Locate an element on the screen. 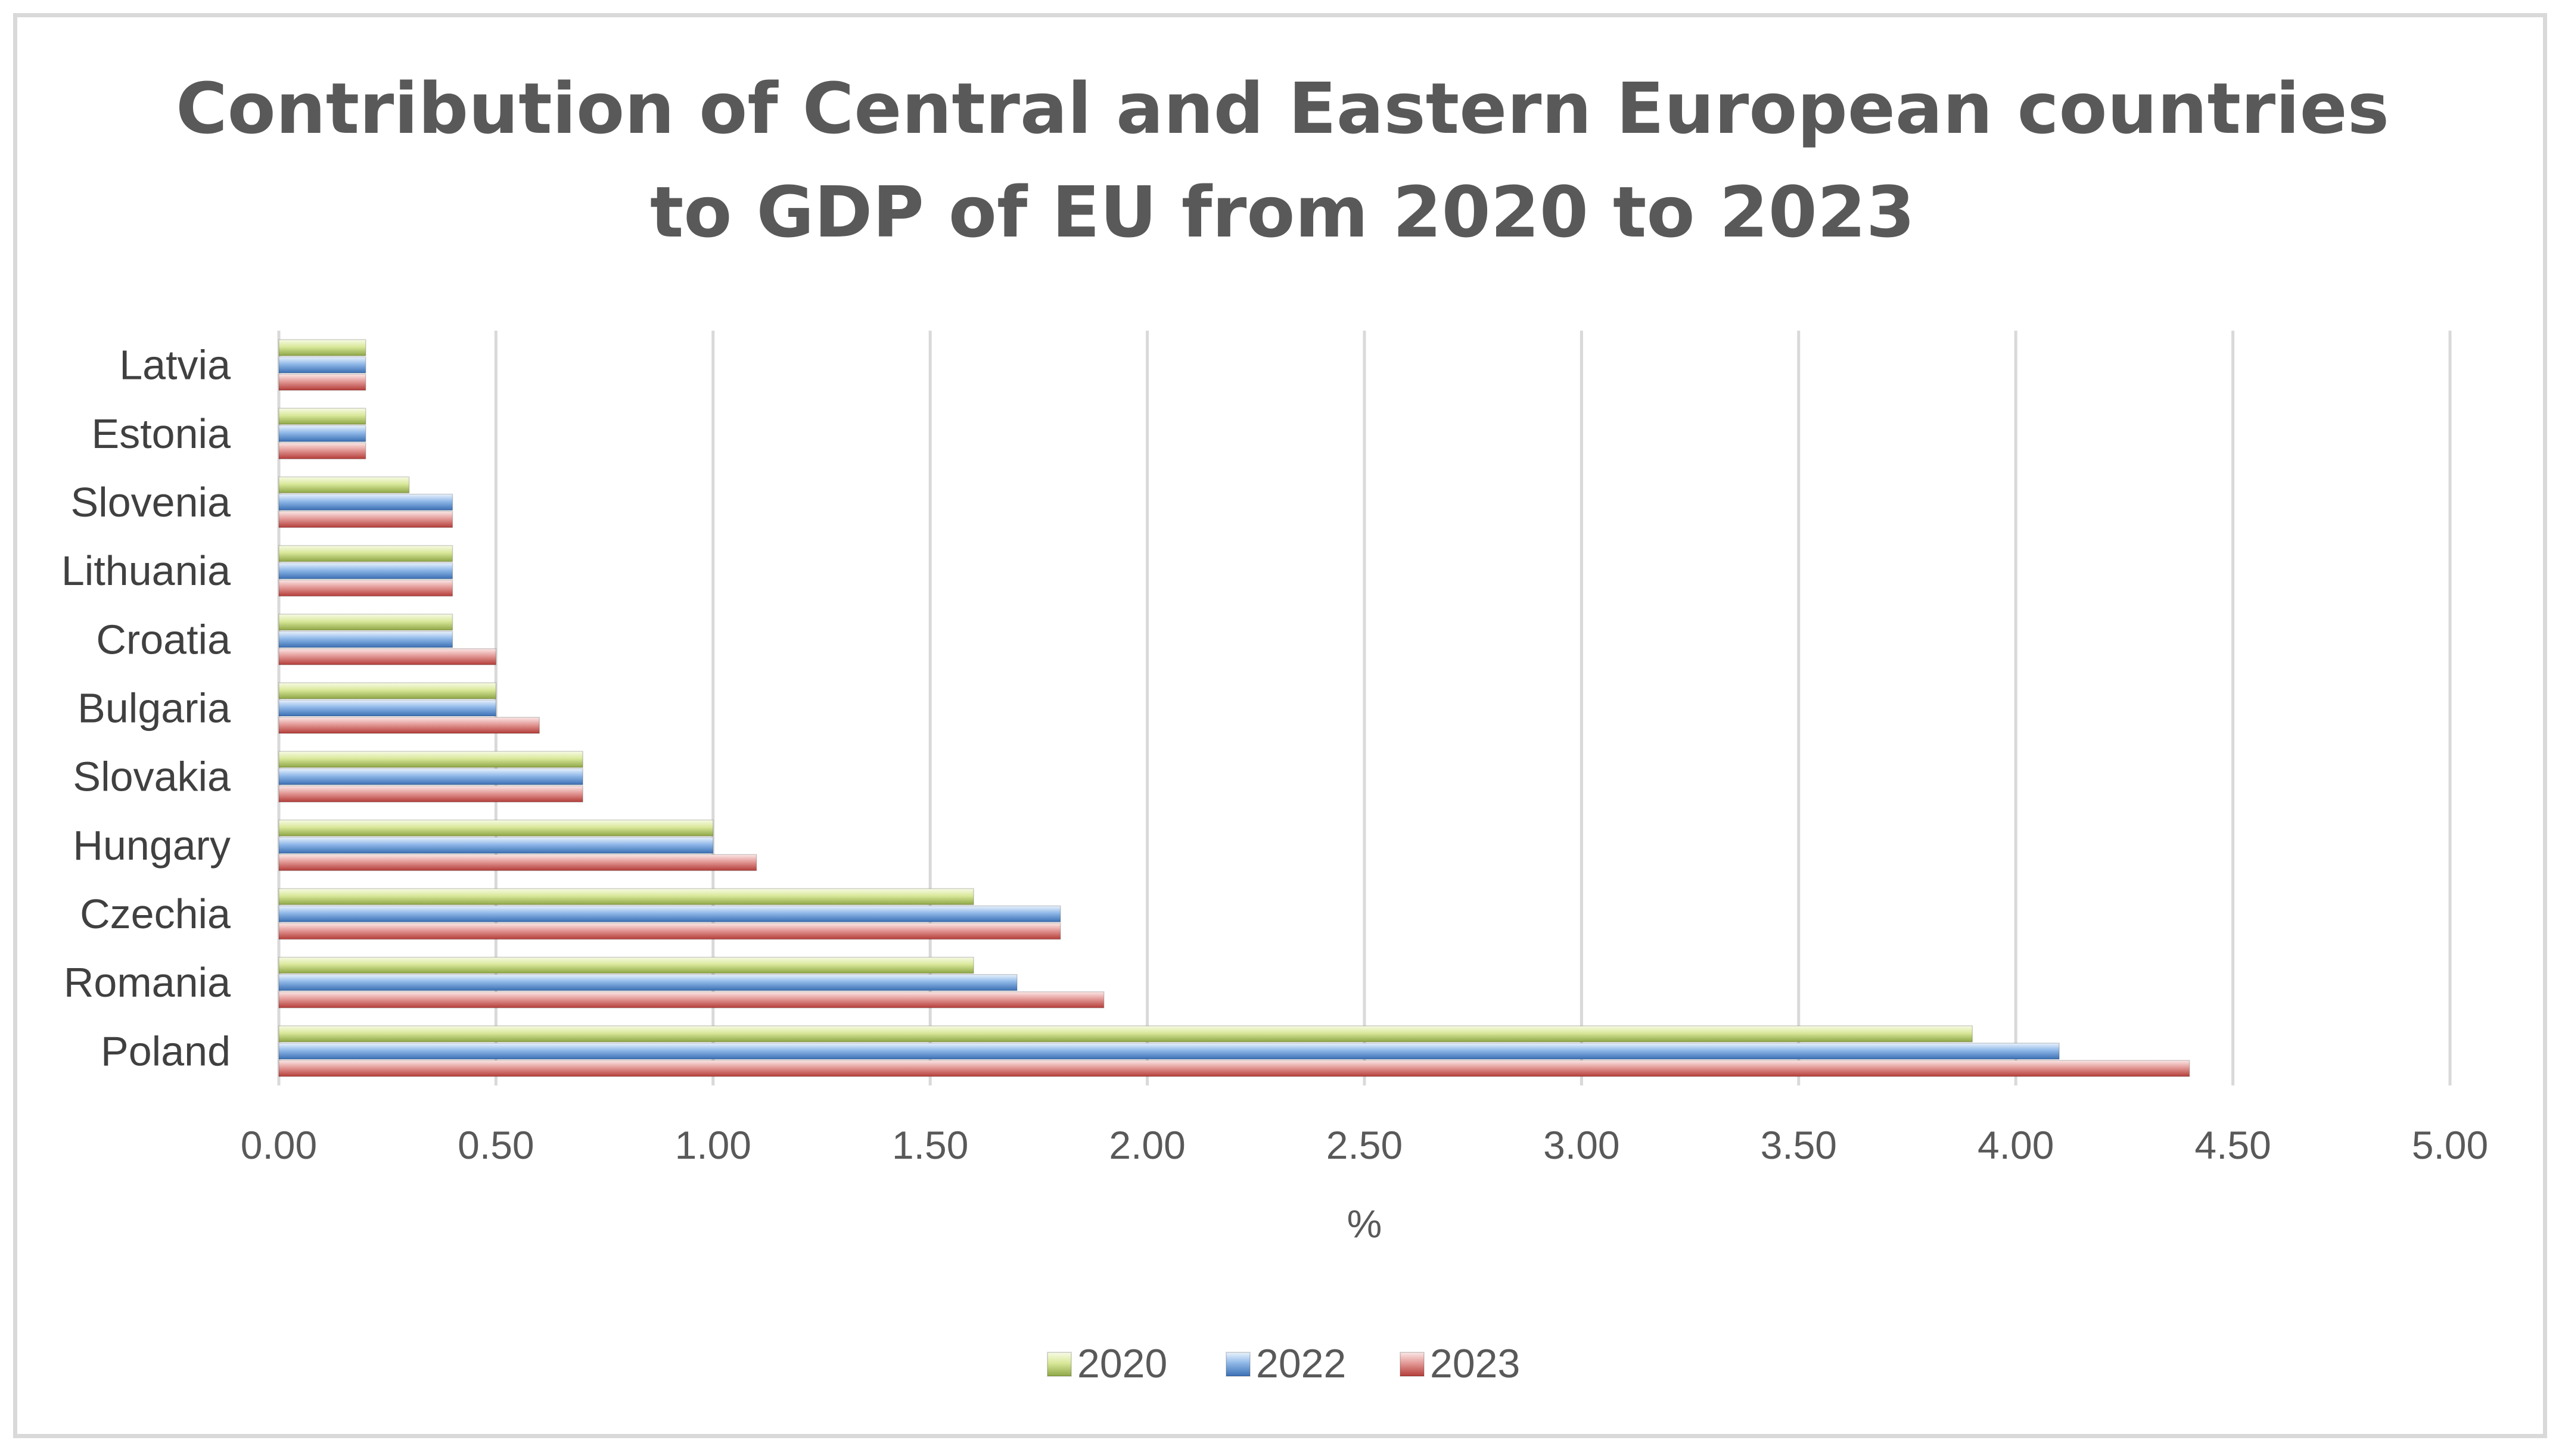 This screenshot has width=2565, height=1456. bar-2020-czechia is located at coordinates (626, 897).